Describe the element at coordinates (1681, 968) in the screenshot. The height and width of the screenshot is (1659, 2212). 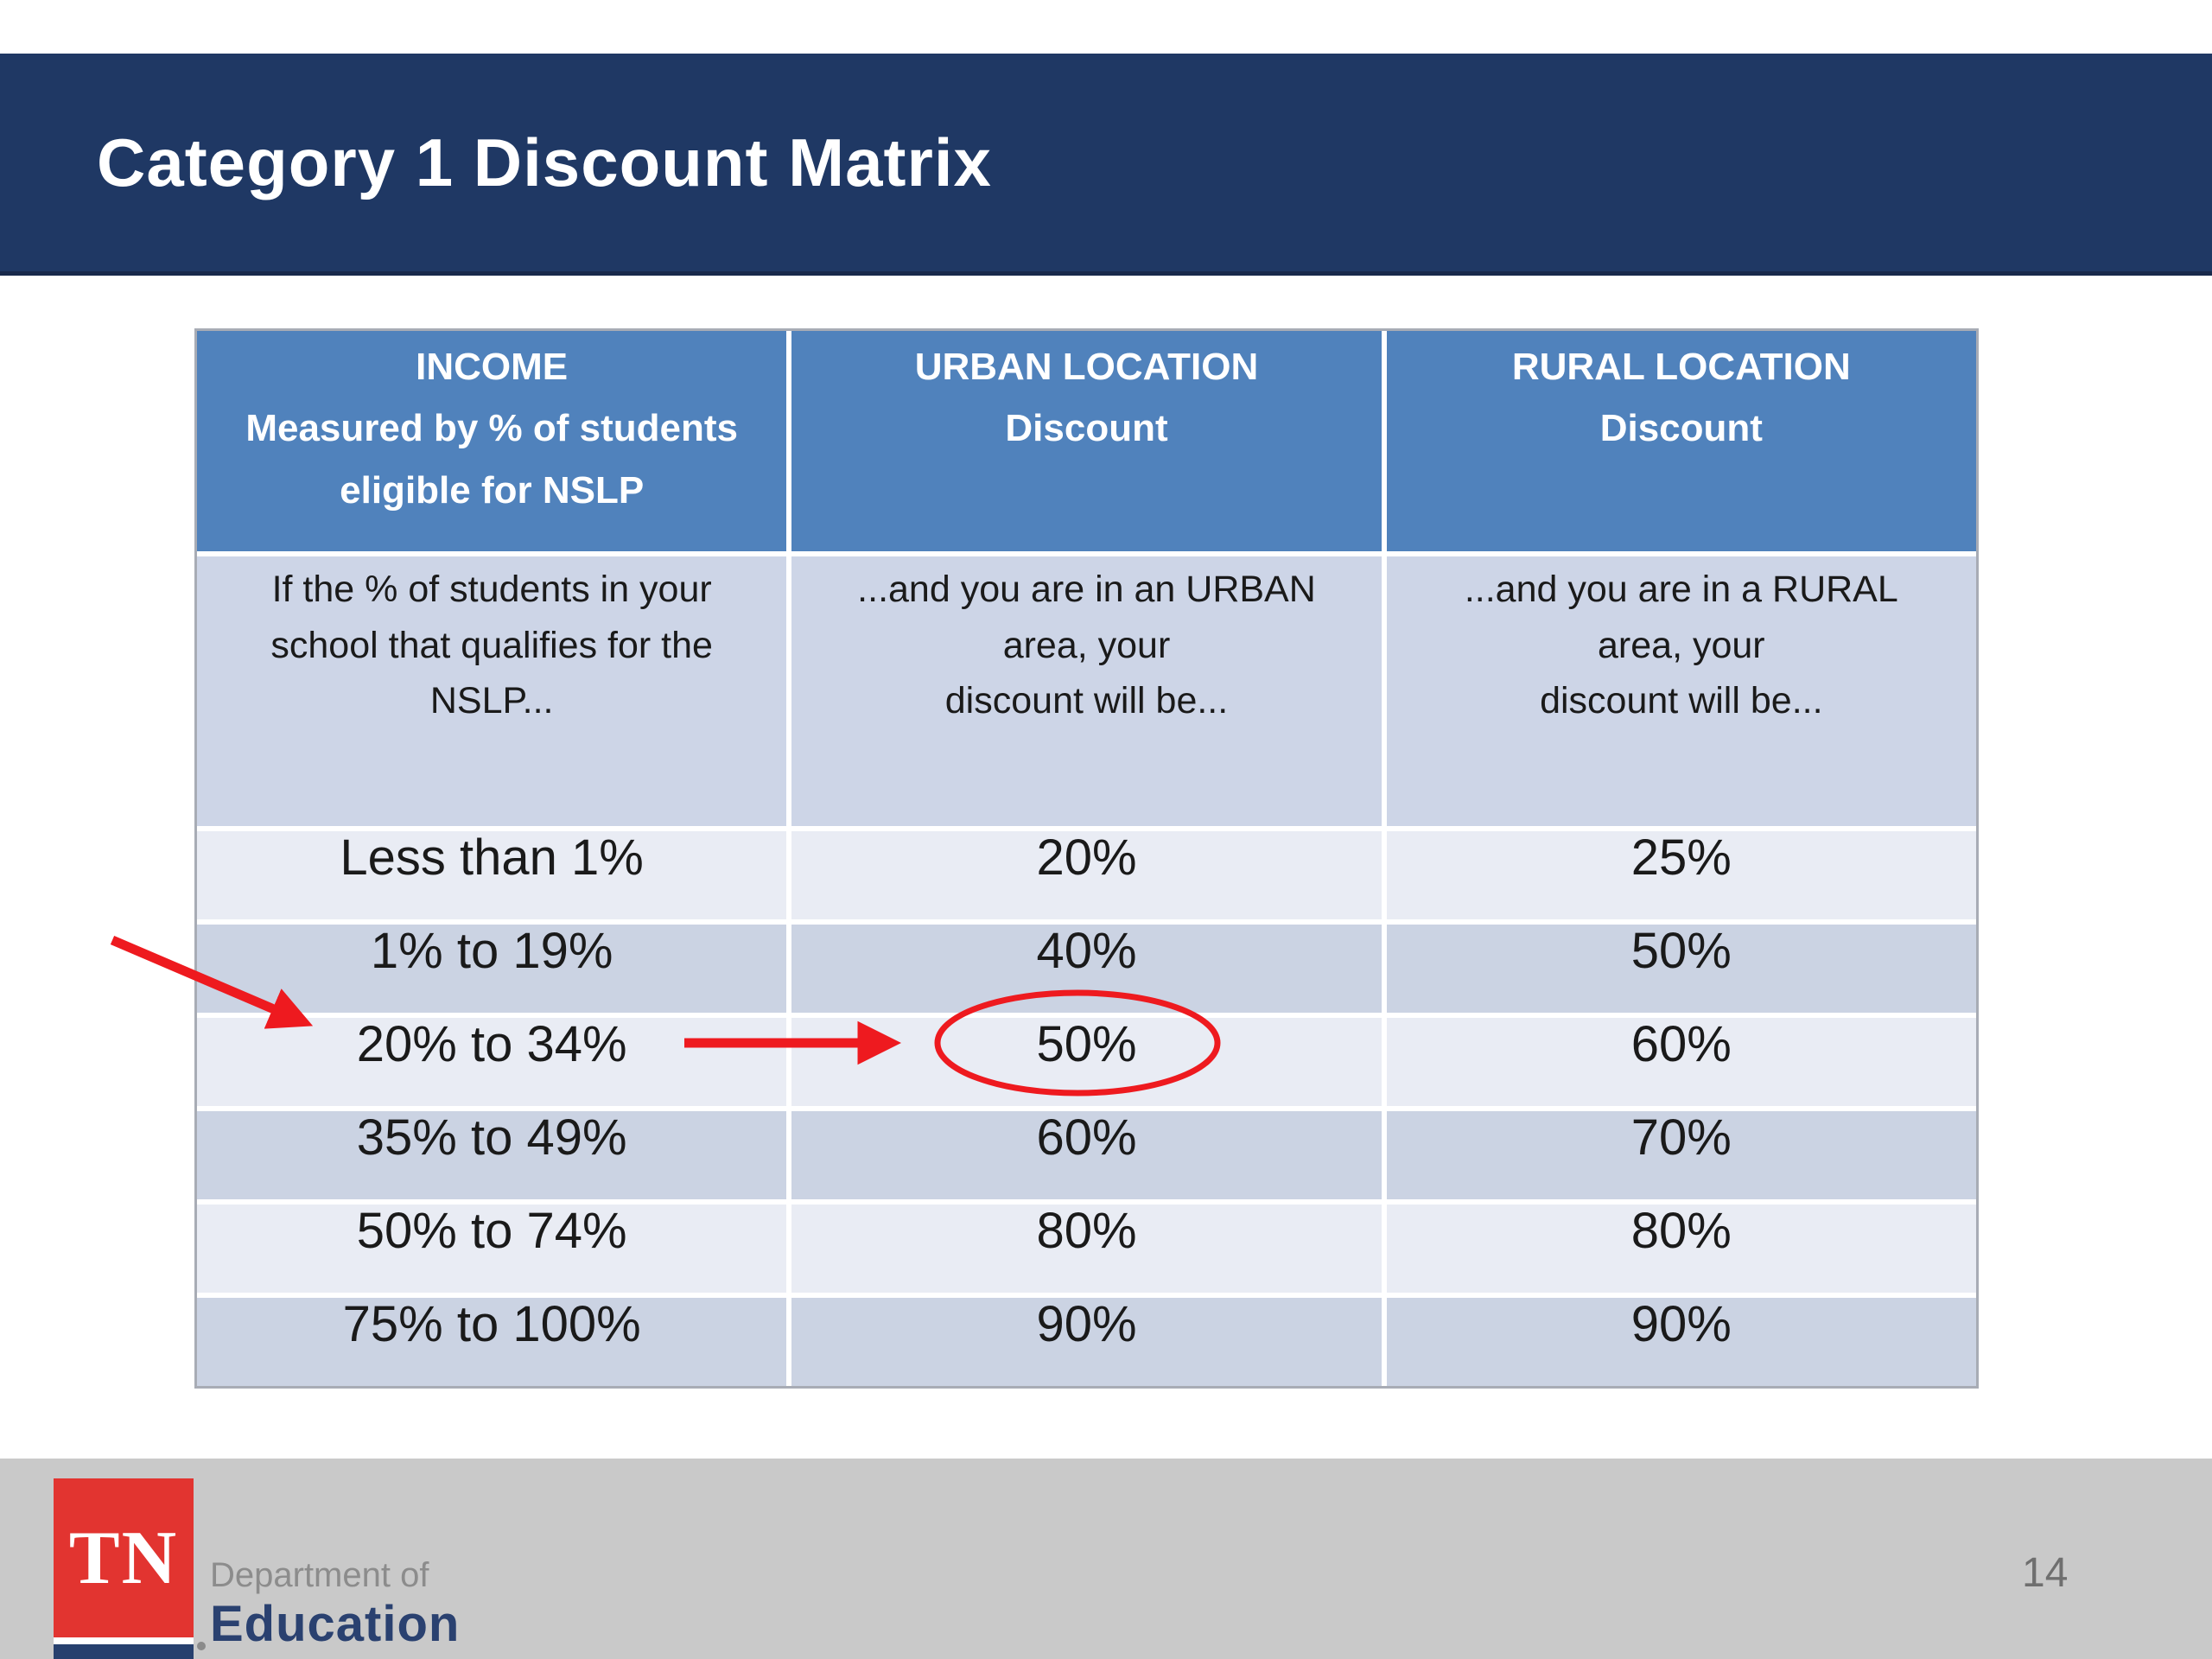
I see `table-cell-rural: 50%` at that location.